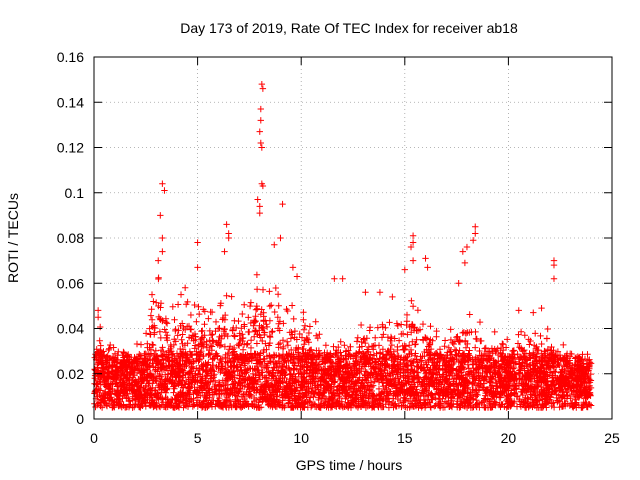 The height and width of the screenshot is (480, 640). I want to click on y-tick-label: 0.04, so click(70, 329).